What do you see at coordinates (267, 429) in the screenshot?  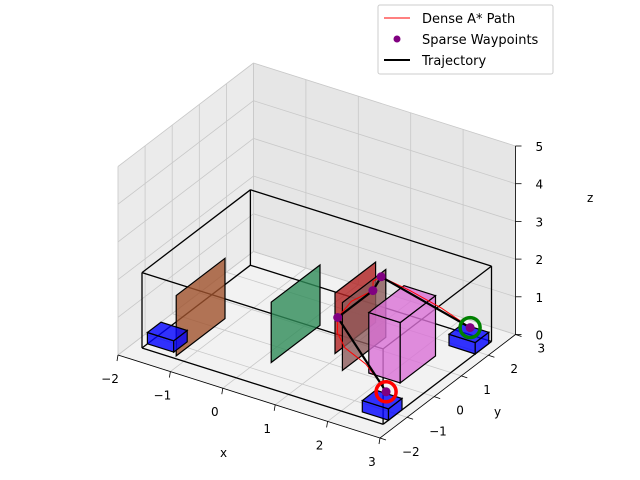 I see `x-tick-label: 1` at bounding box center [267, 429].